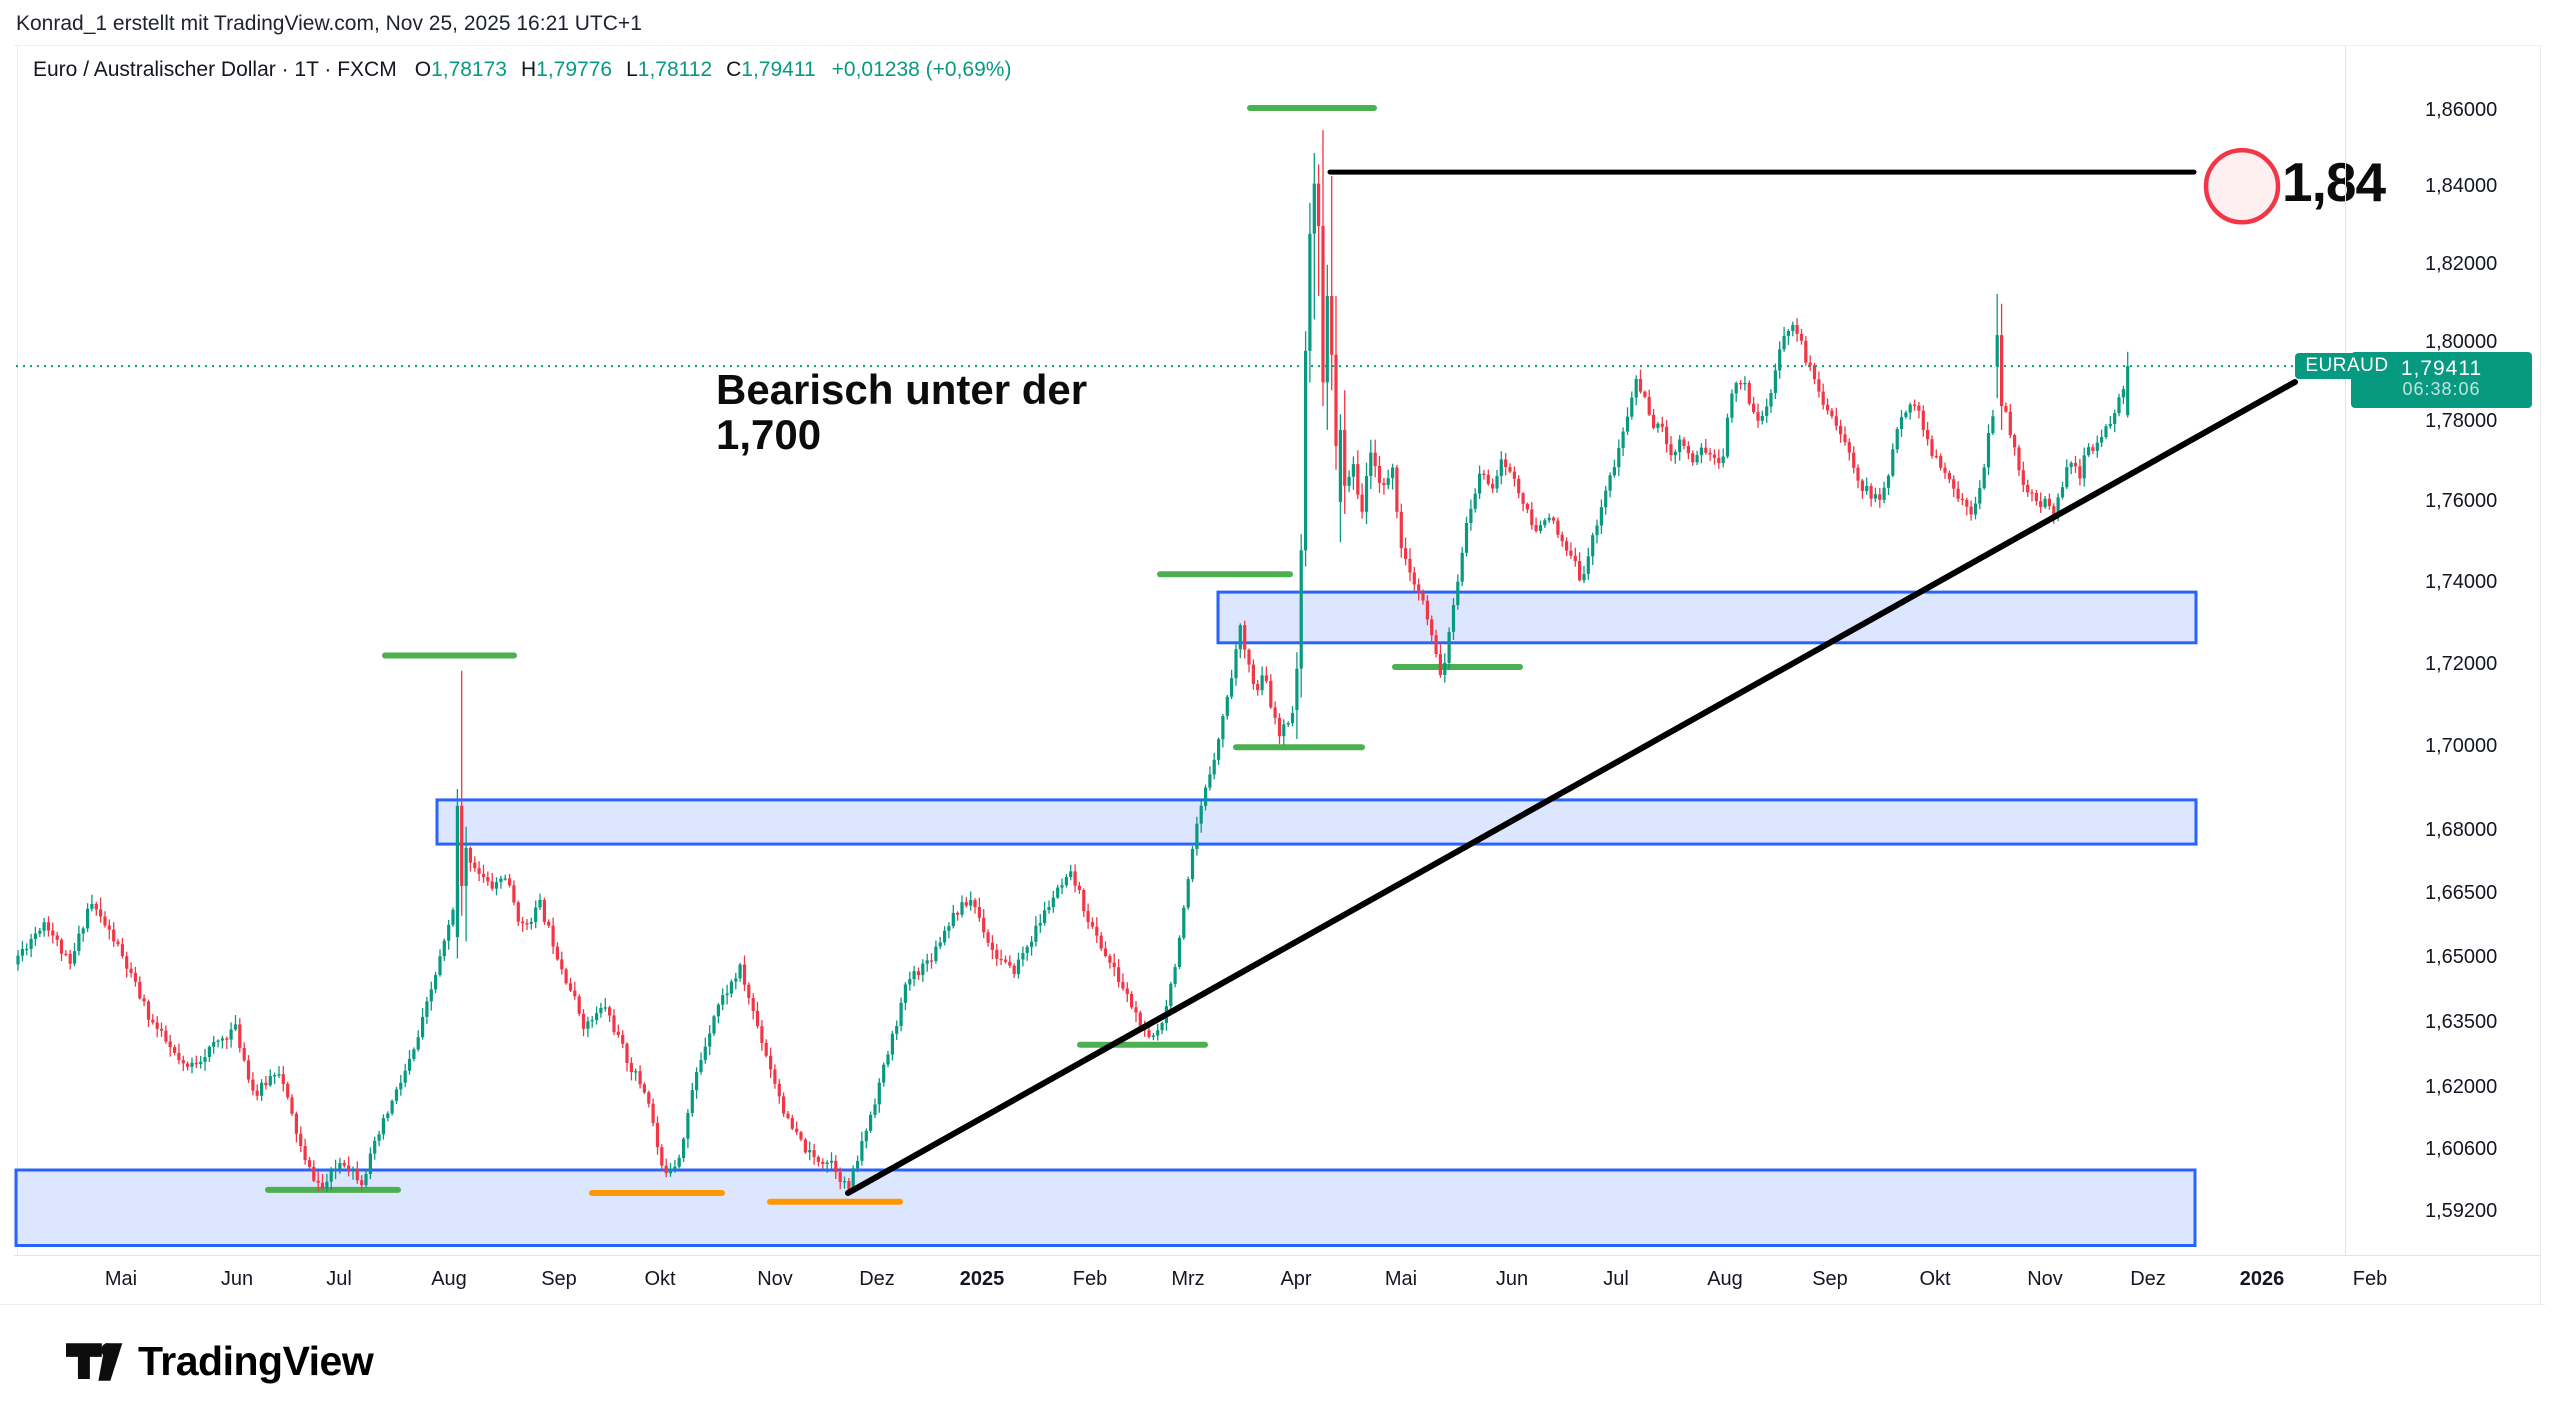 The image size is (2560, 1419). I want to click on time-axis-separator, so click(1277, 1255).